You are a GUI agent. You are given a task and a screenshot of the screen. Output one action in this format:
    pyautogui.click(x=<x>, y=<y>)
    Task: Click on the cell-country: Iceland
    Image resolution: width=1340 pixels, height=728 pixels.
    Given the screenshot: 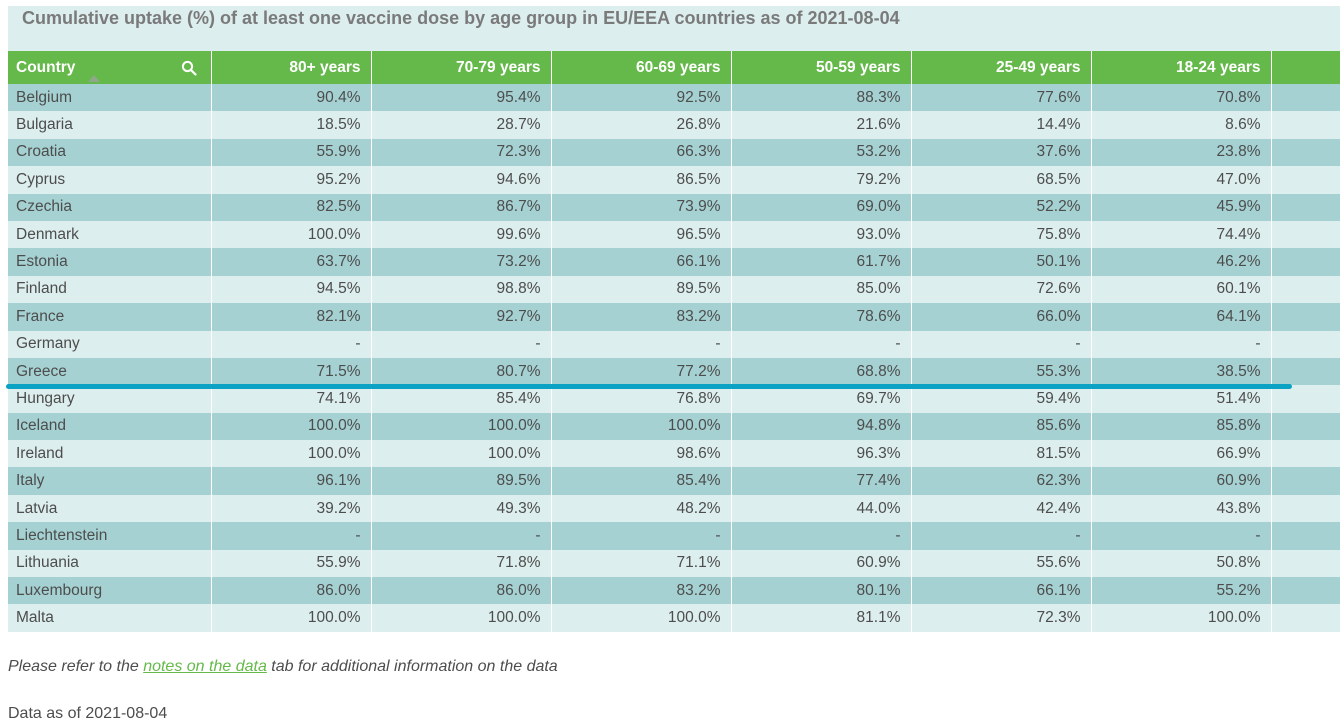 What is the action you would take?
    pyautogui.click(x=110, y=426)
    